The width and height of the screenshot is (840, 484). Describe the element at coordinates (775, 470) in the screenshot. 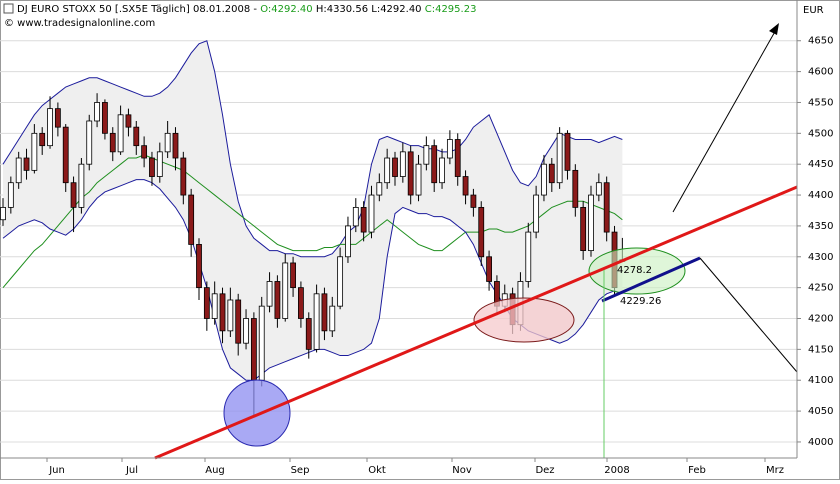

I see `x-tick-label: Mrz` at that location.